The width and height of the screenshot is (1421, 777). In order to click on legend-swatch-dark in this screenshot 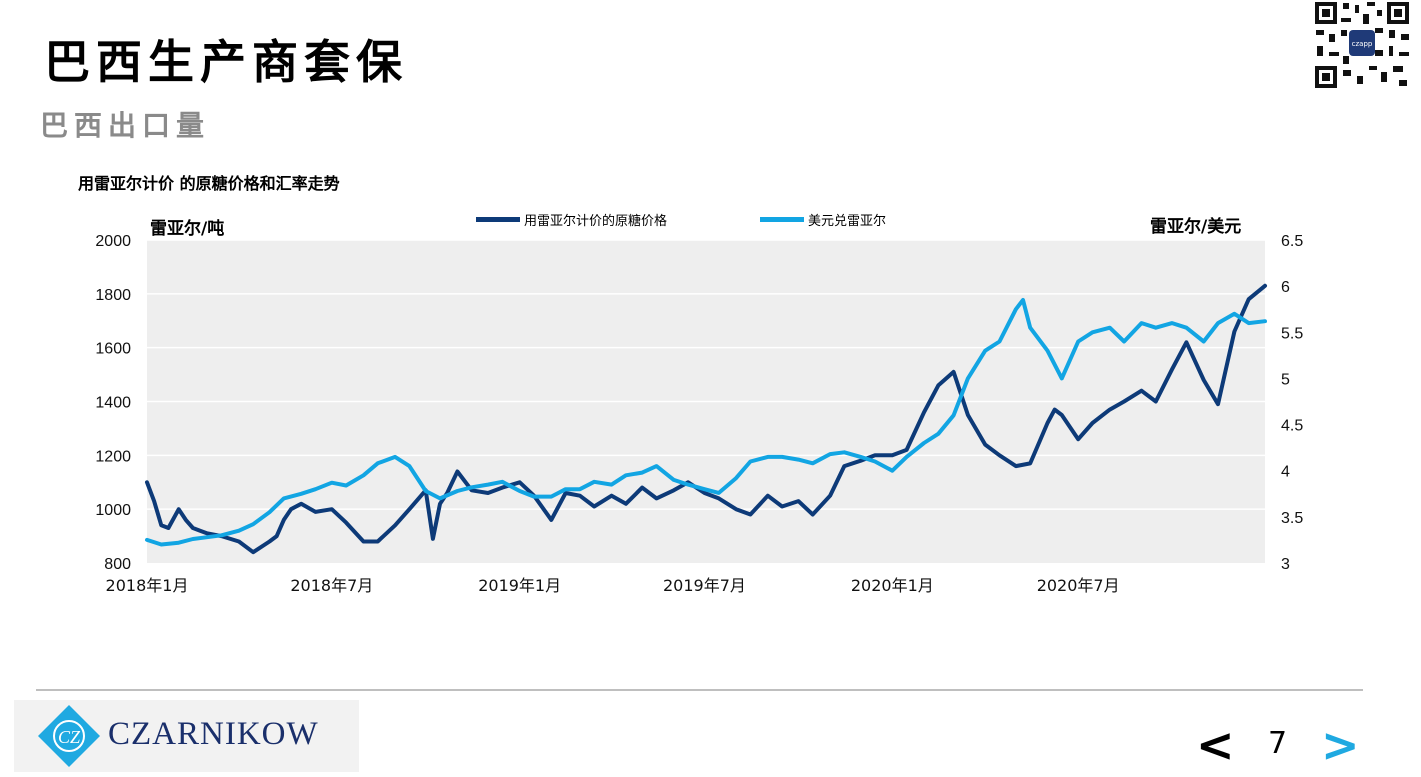, I will do `click(498, 219)`.